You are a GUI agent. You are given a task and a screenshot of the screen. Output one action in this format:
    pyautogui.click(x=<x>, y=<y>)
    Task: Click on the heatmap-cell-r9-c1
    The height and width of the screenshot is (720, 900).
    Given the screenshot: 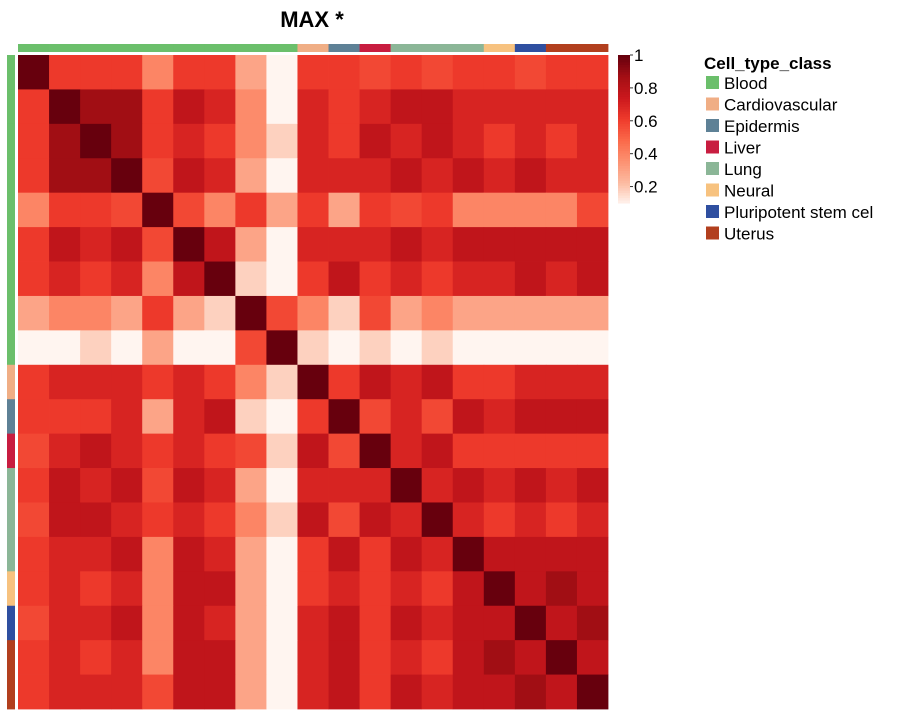 What is the action you would take?
    pyautogui.click(x=65, y=382)
    